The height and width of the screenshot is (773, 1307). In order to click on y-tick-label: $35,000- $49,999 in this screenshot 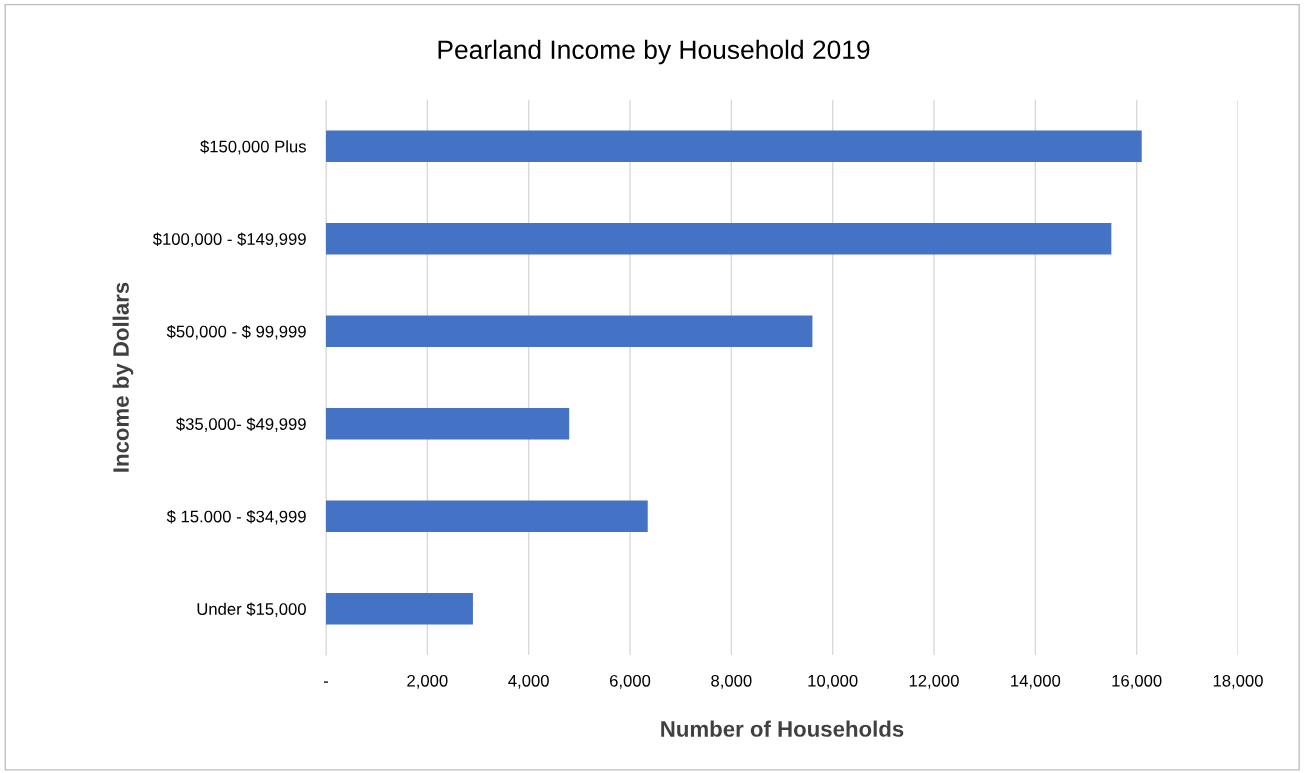, I will do `click(241, 424)`.